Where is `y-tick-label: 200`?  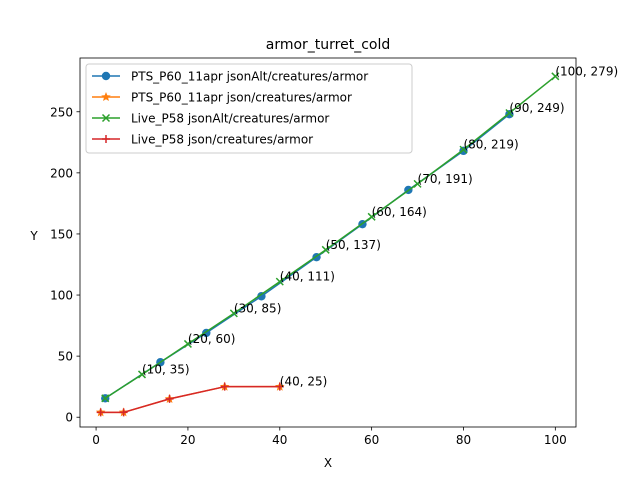 y-tick-label: 200 is located at coordinates (61, 173).